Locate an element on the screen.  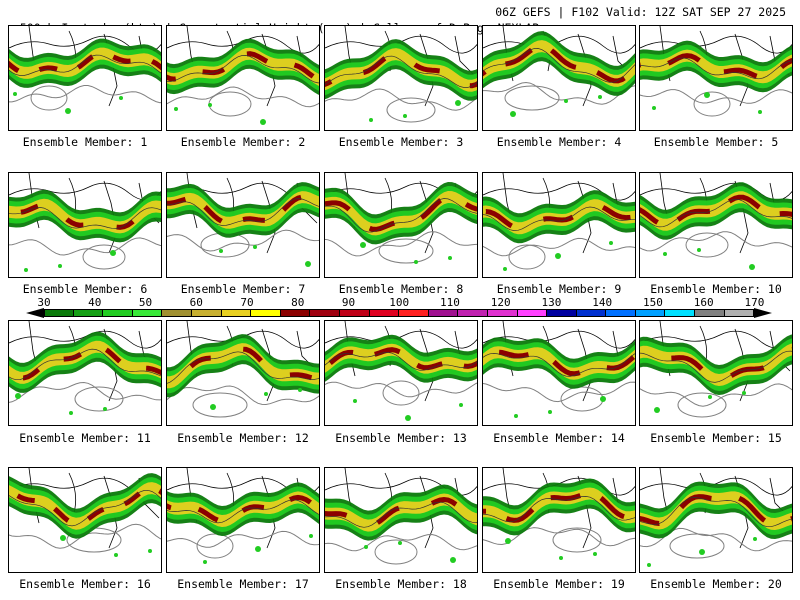
ensemble-member-label: Ensemble Member: 7 is located at coordinates (243, 289).